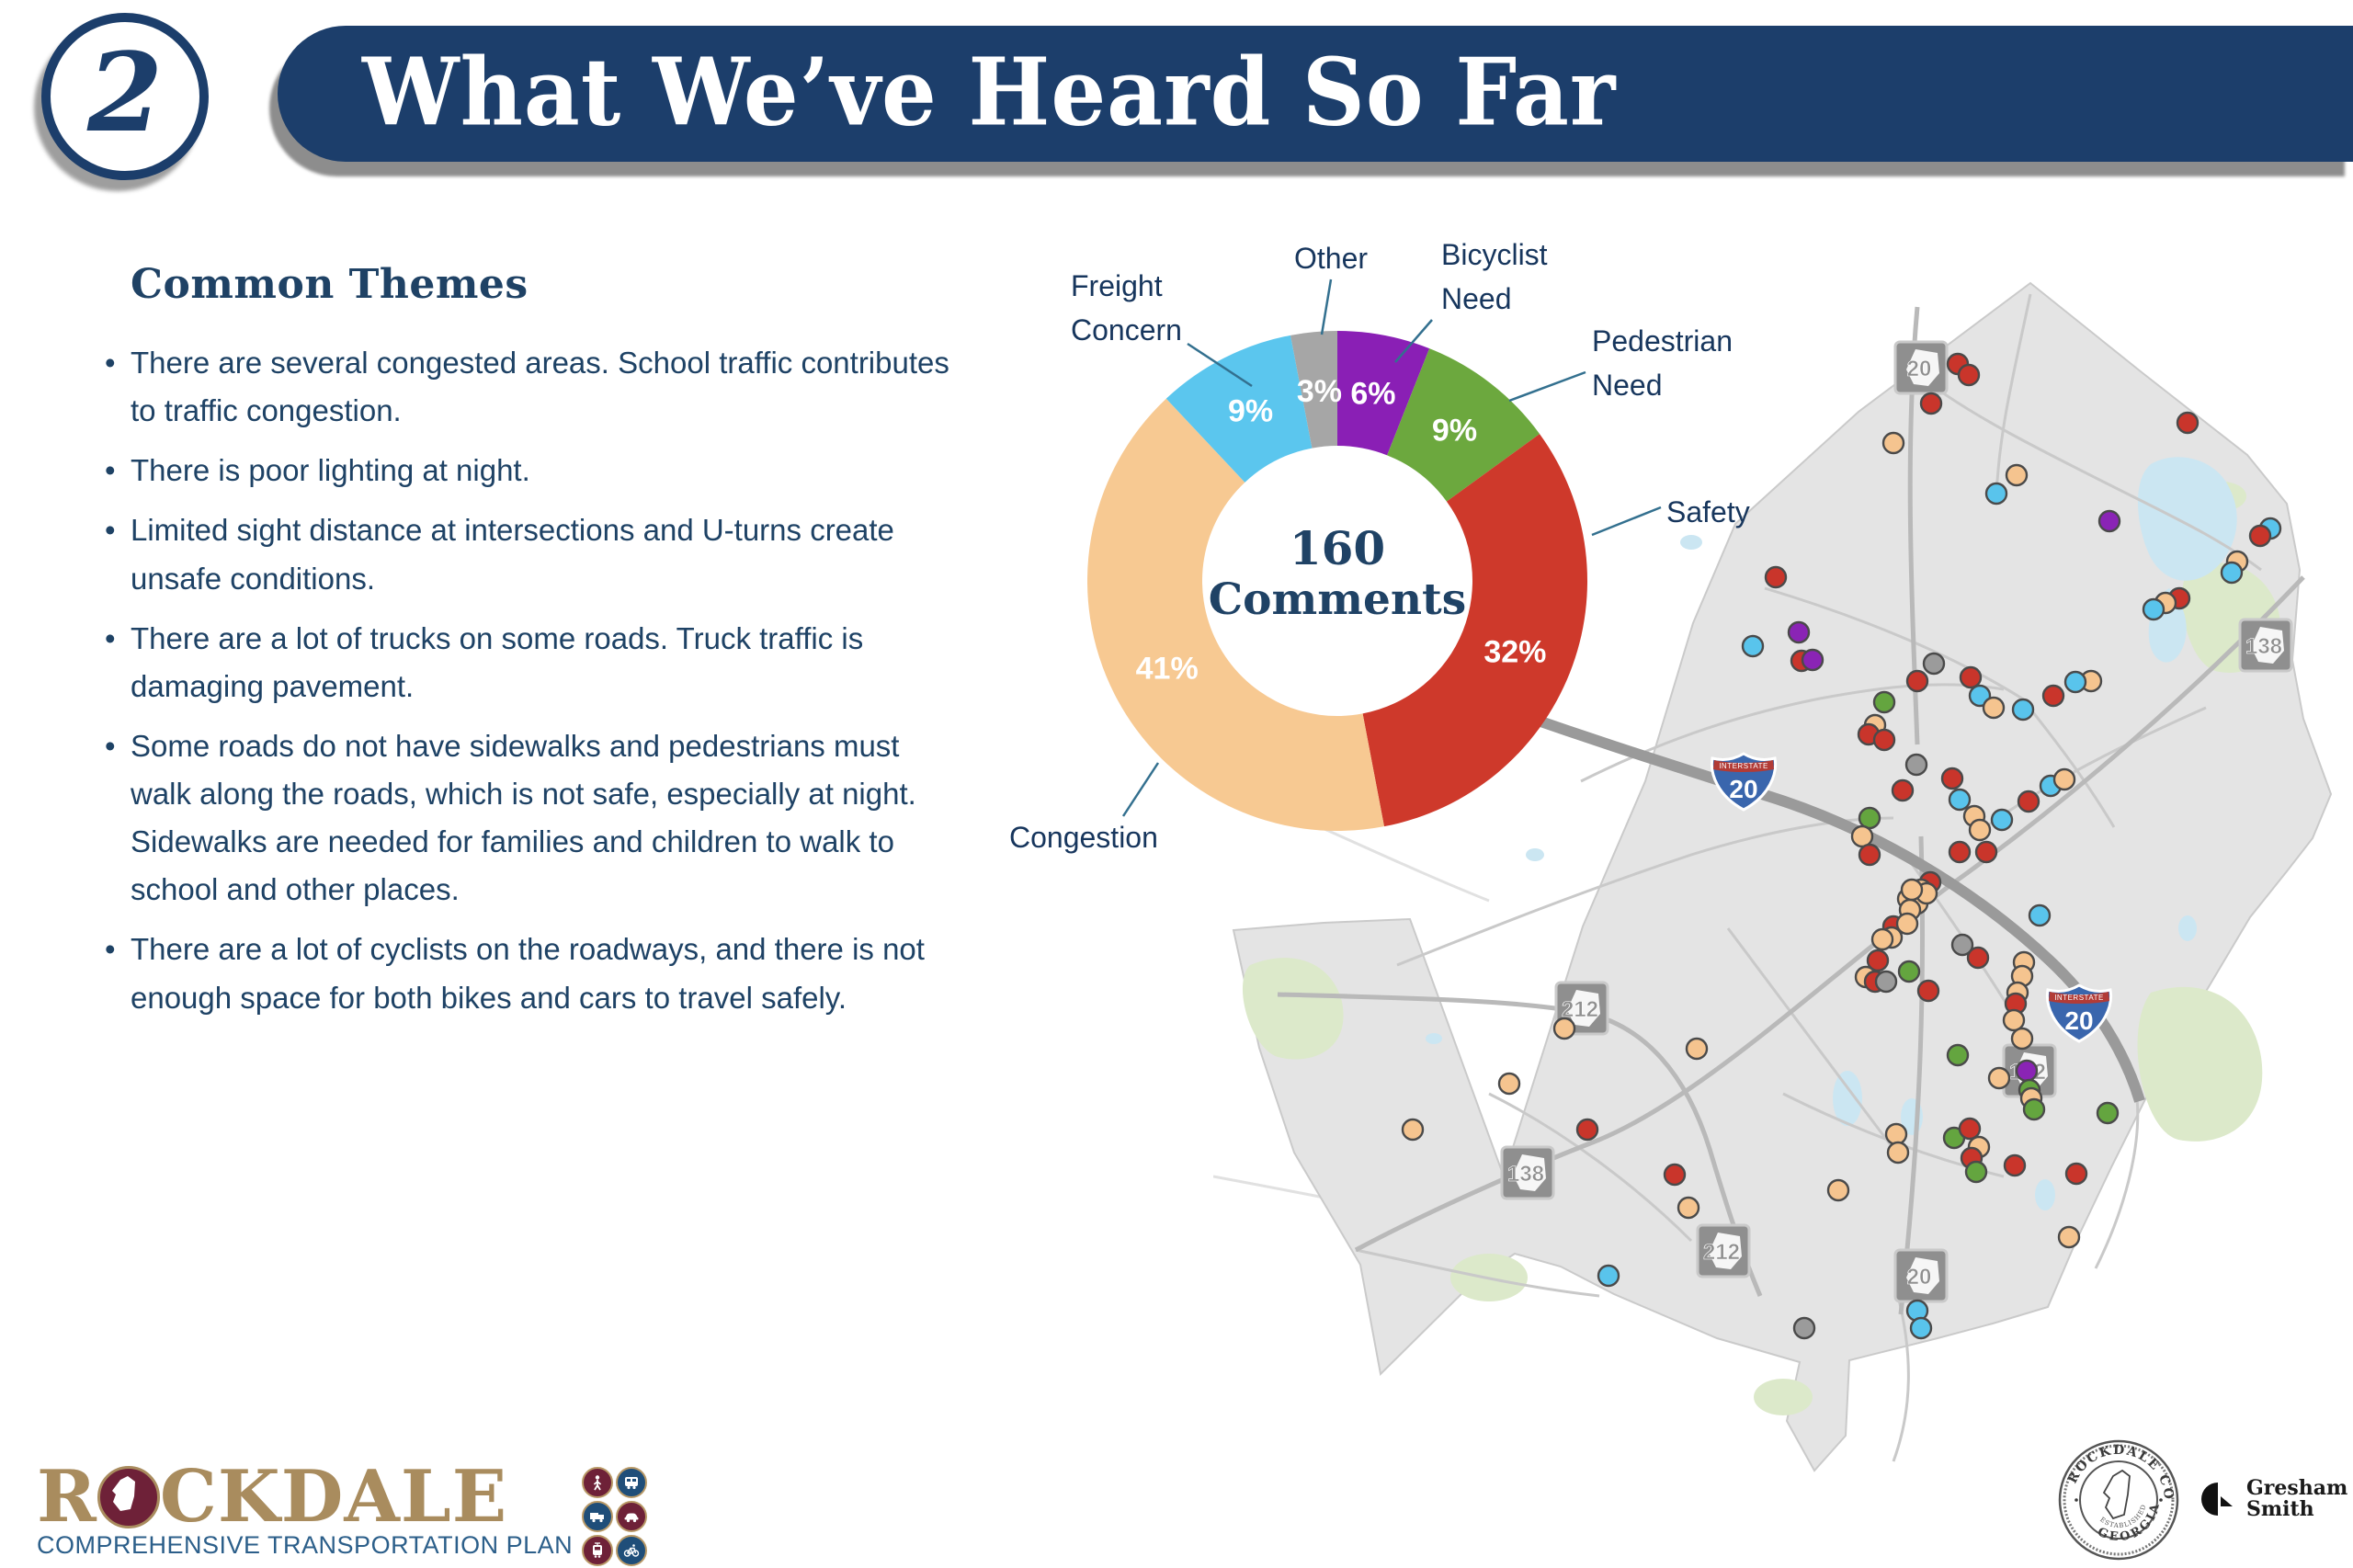 The image size is (2353, 1568). I want to click on donut-callout-label: Freight, so click(1117, 285).